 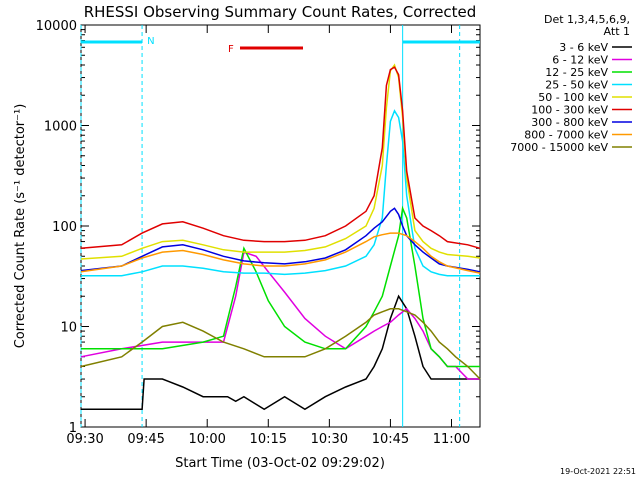 I want to click on series-line-300-800-kev, so click(x=280, y=240).